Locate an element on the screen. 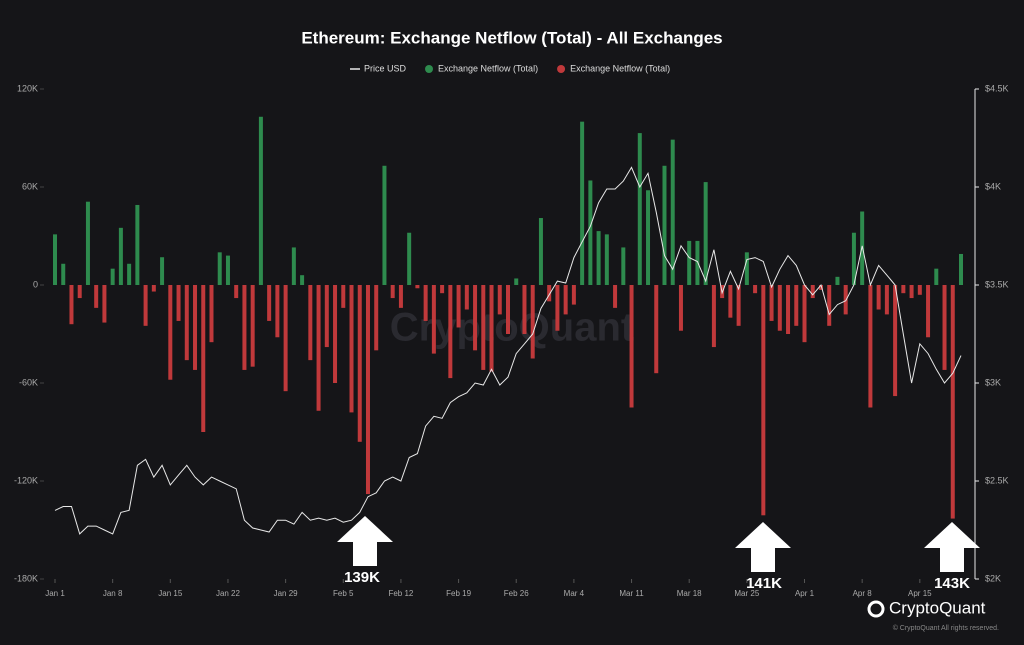  x-tick-label: Feb 19 is located at coordinates (458, 593).